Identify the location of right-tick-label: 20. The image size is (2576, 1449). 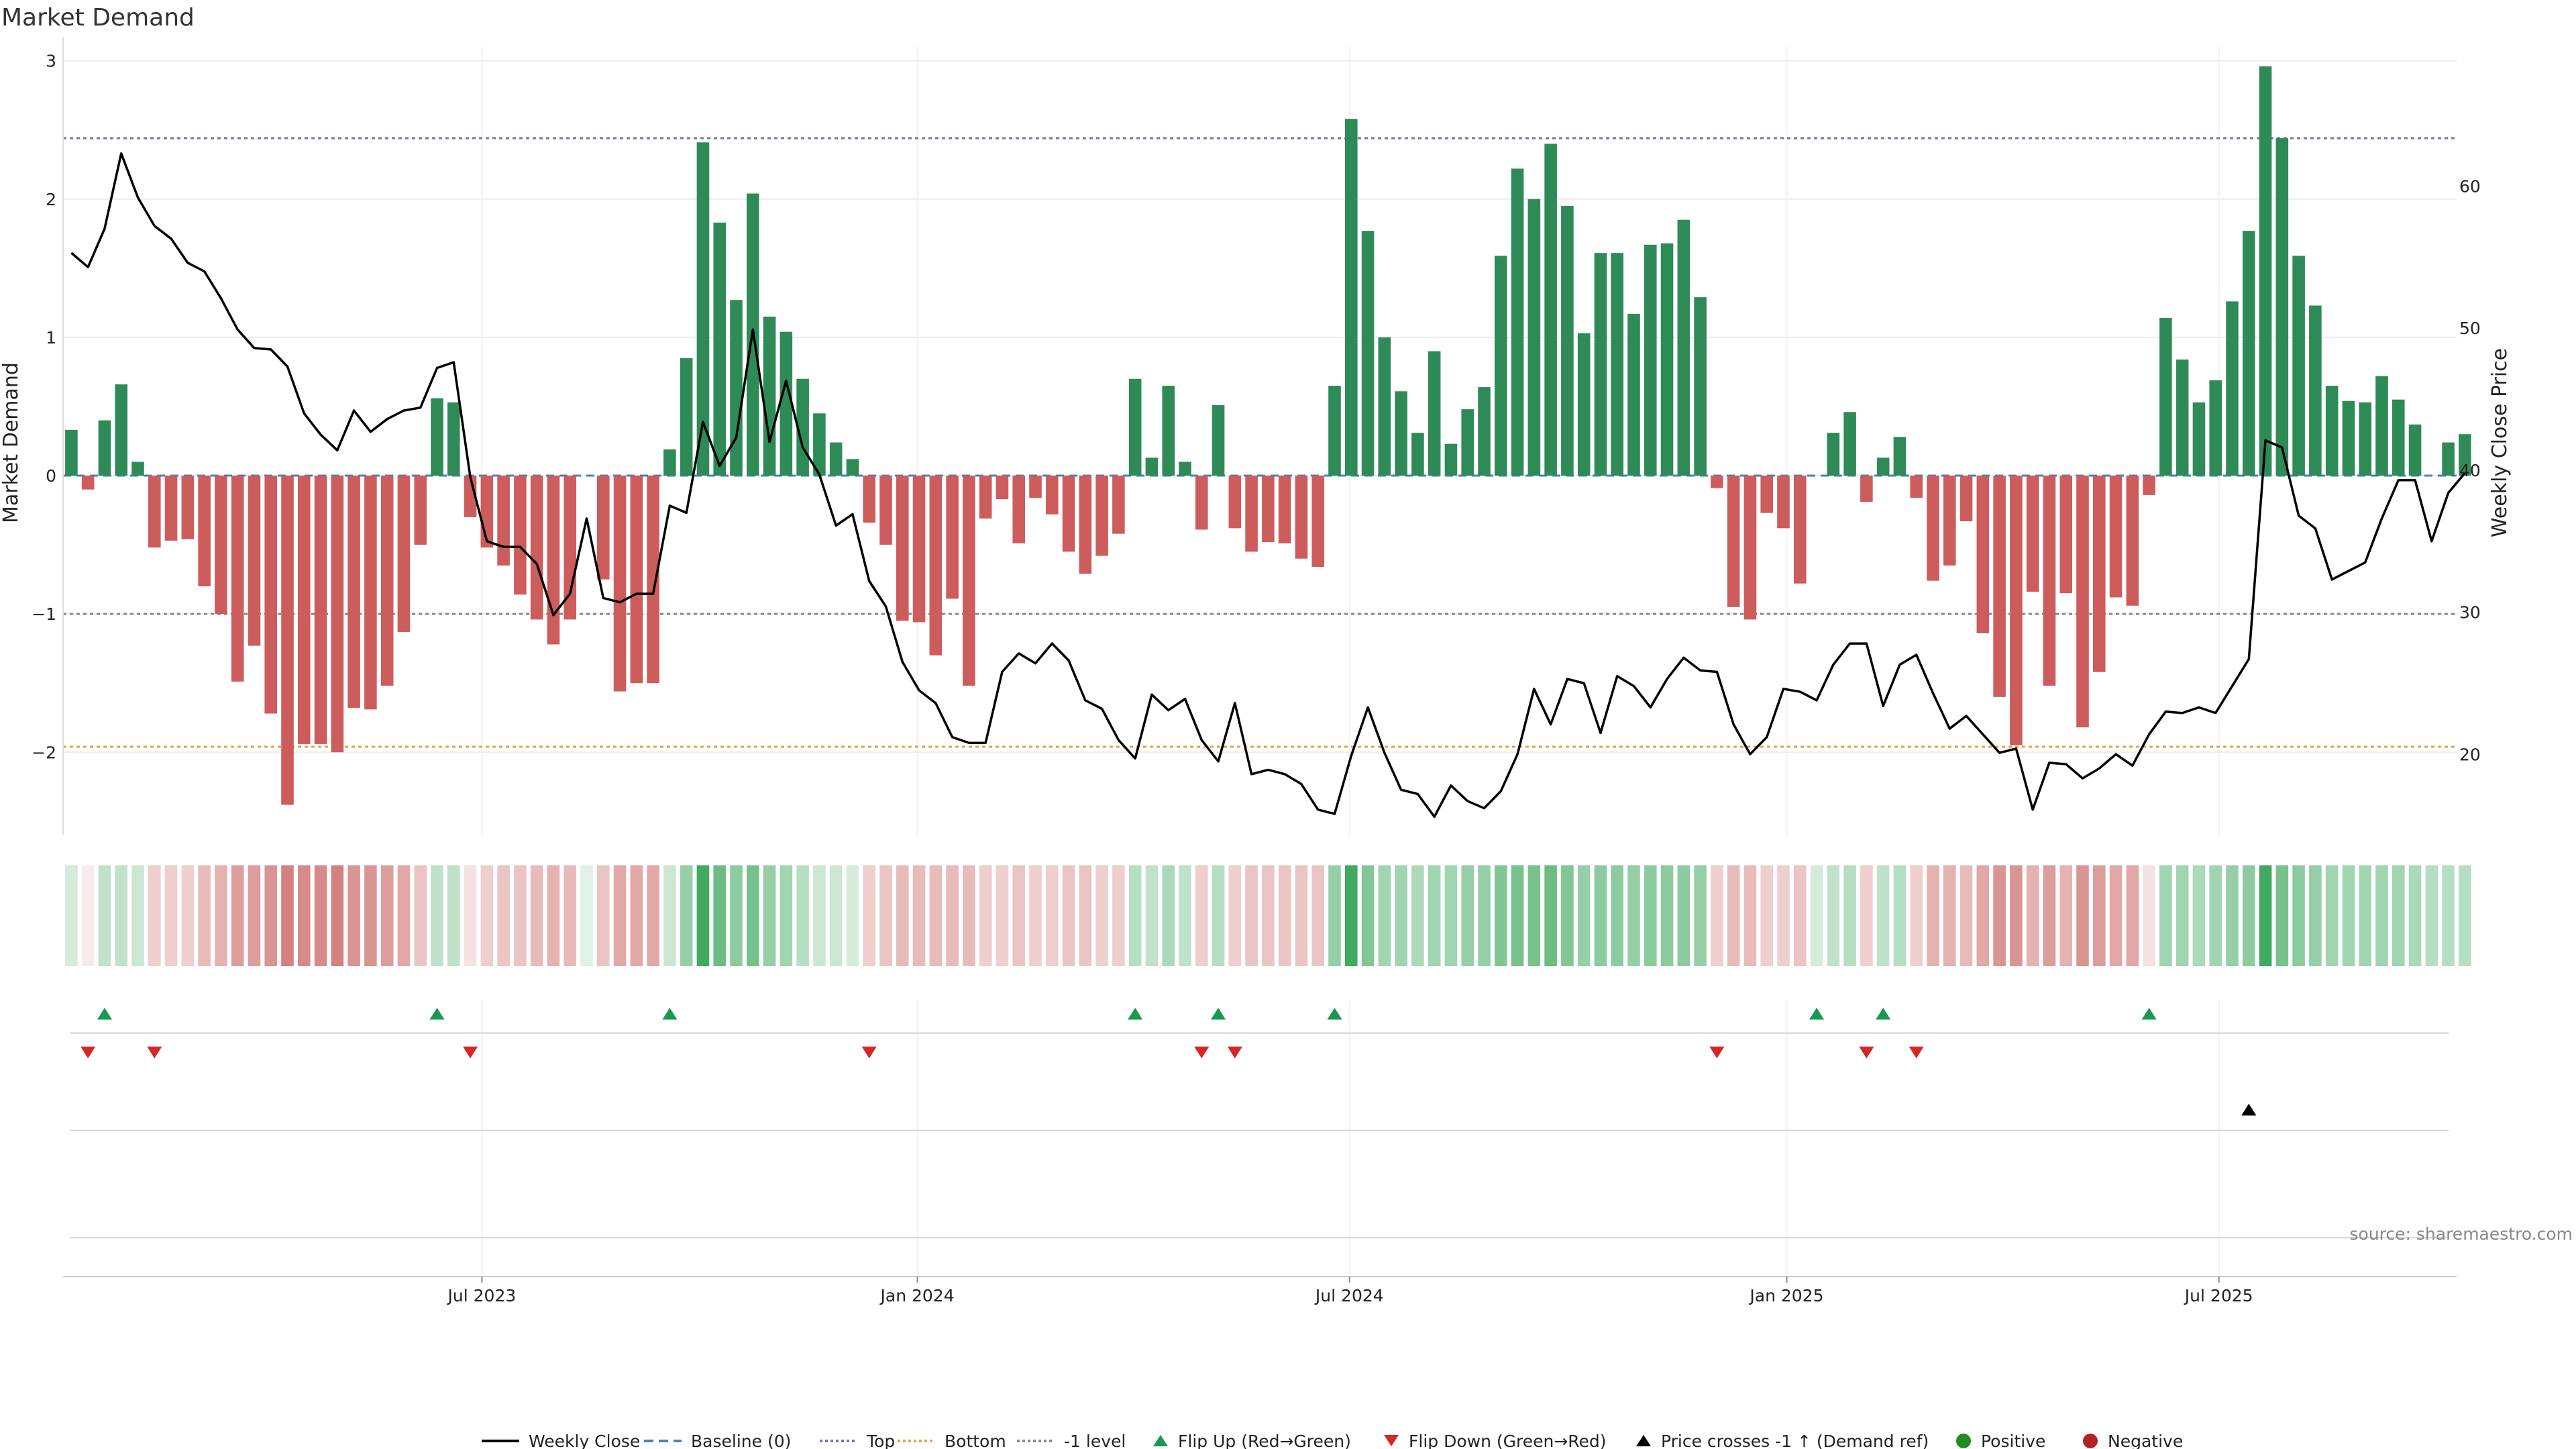
(2470, 754).